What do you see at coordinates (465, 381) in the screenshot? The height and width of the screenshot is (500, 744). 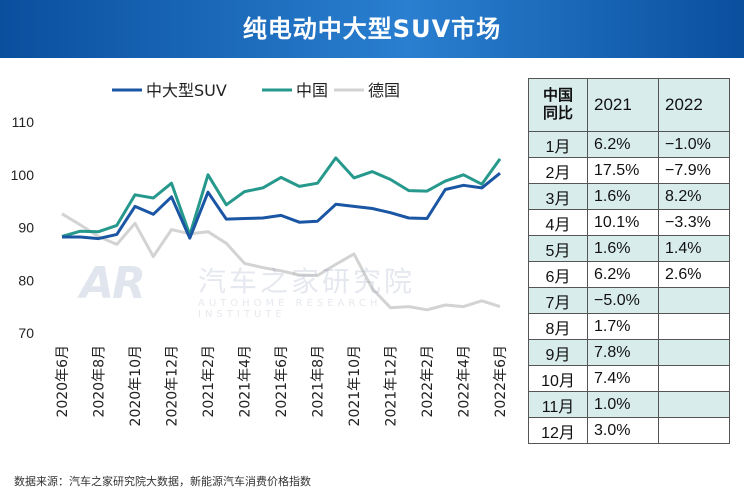 I see `x-tick-label: 2022年4月` at bounding box center [465, 381].